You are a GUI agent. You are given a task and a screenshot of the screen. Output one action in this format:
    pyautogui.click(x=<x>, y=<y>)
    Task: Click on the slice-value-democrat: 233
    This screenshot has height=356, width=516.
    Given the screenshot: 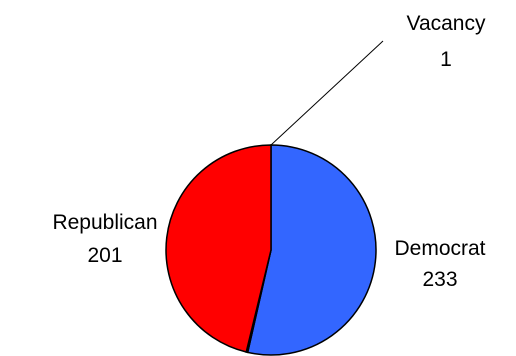 What is the action you would take?
    pyautogui.click(x=439, y=279)
    